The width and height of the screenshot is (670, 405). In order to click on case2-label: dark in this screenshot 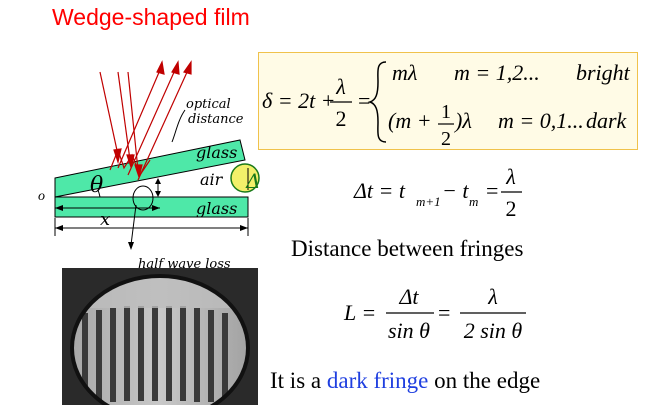, I will do `click(607, 120)`.